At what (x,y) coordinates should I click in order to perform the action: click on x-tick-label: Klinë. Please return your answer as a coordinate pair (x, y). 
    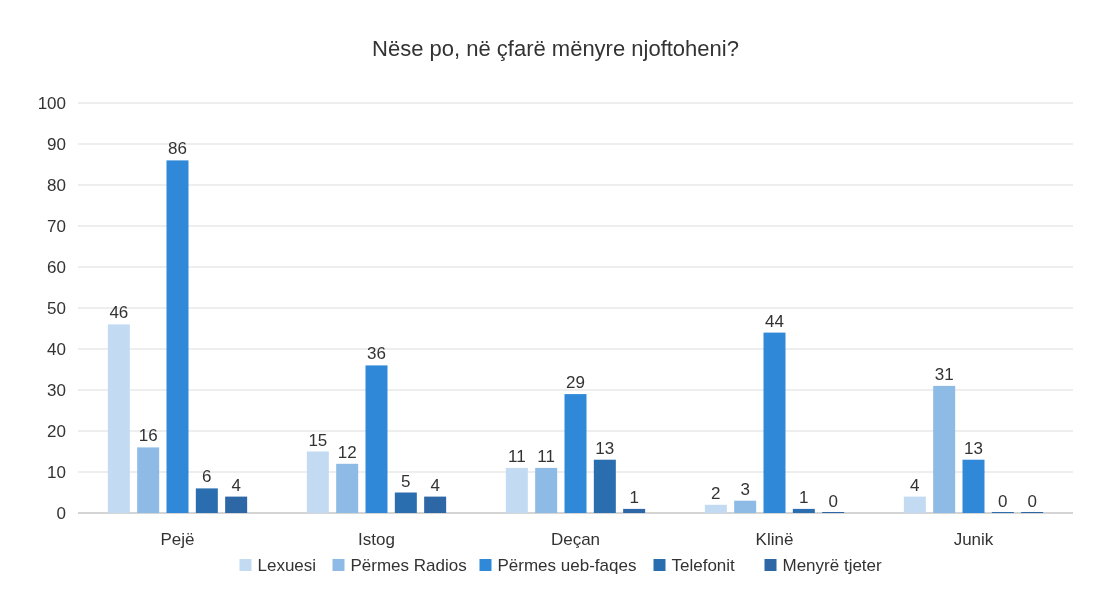
    Looking at the image, I should click on (774, 539).